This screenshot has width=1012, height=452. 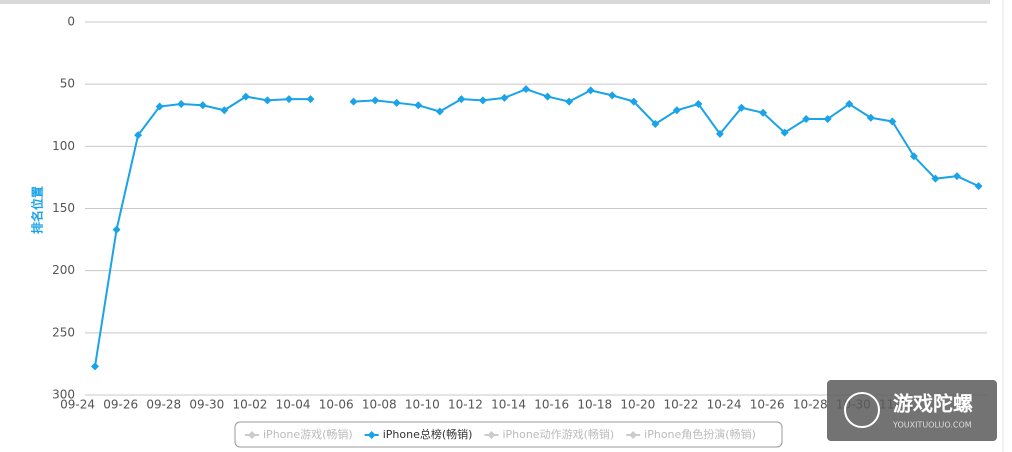 What do you see at coordinates (428, 434) in the screenshot?
I see `legend-label: iPhone总榜(畅销)` at bounding box center [428, 434].